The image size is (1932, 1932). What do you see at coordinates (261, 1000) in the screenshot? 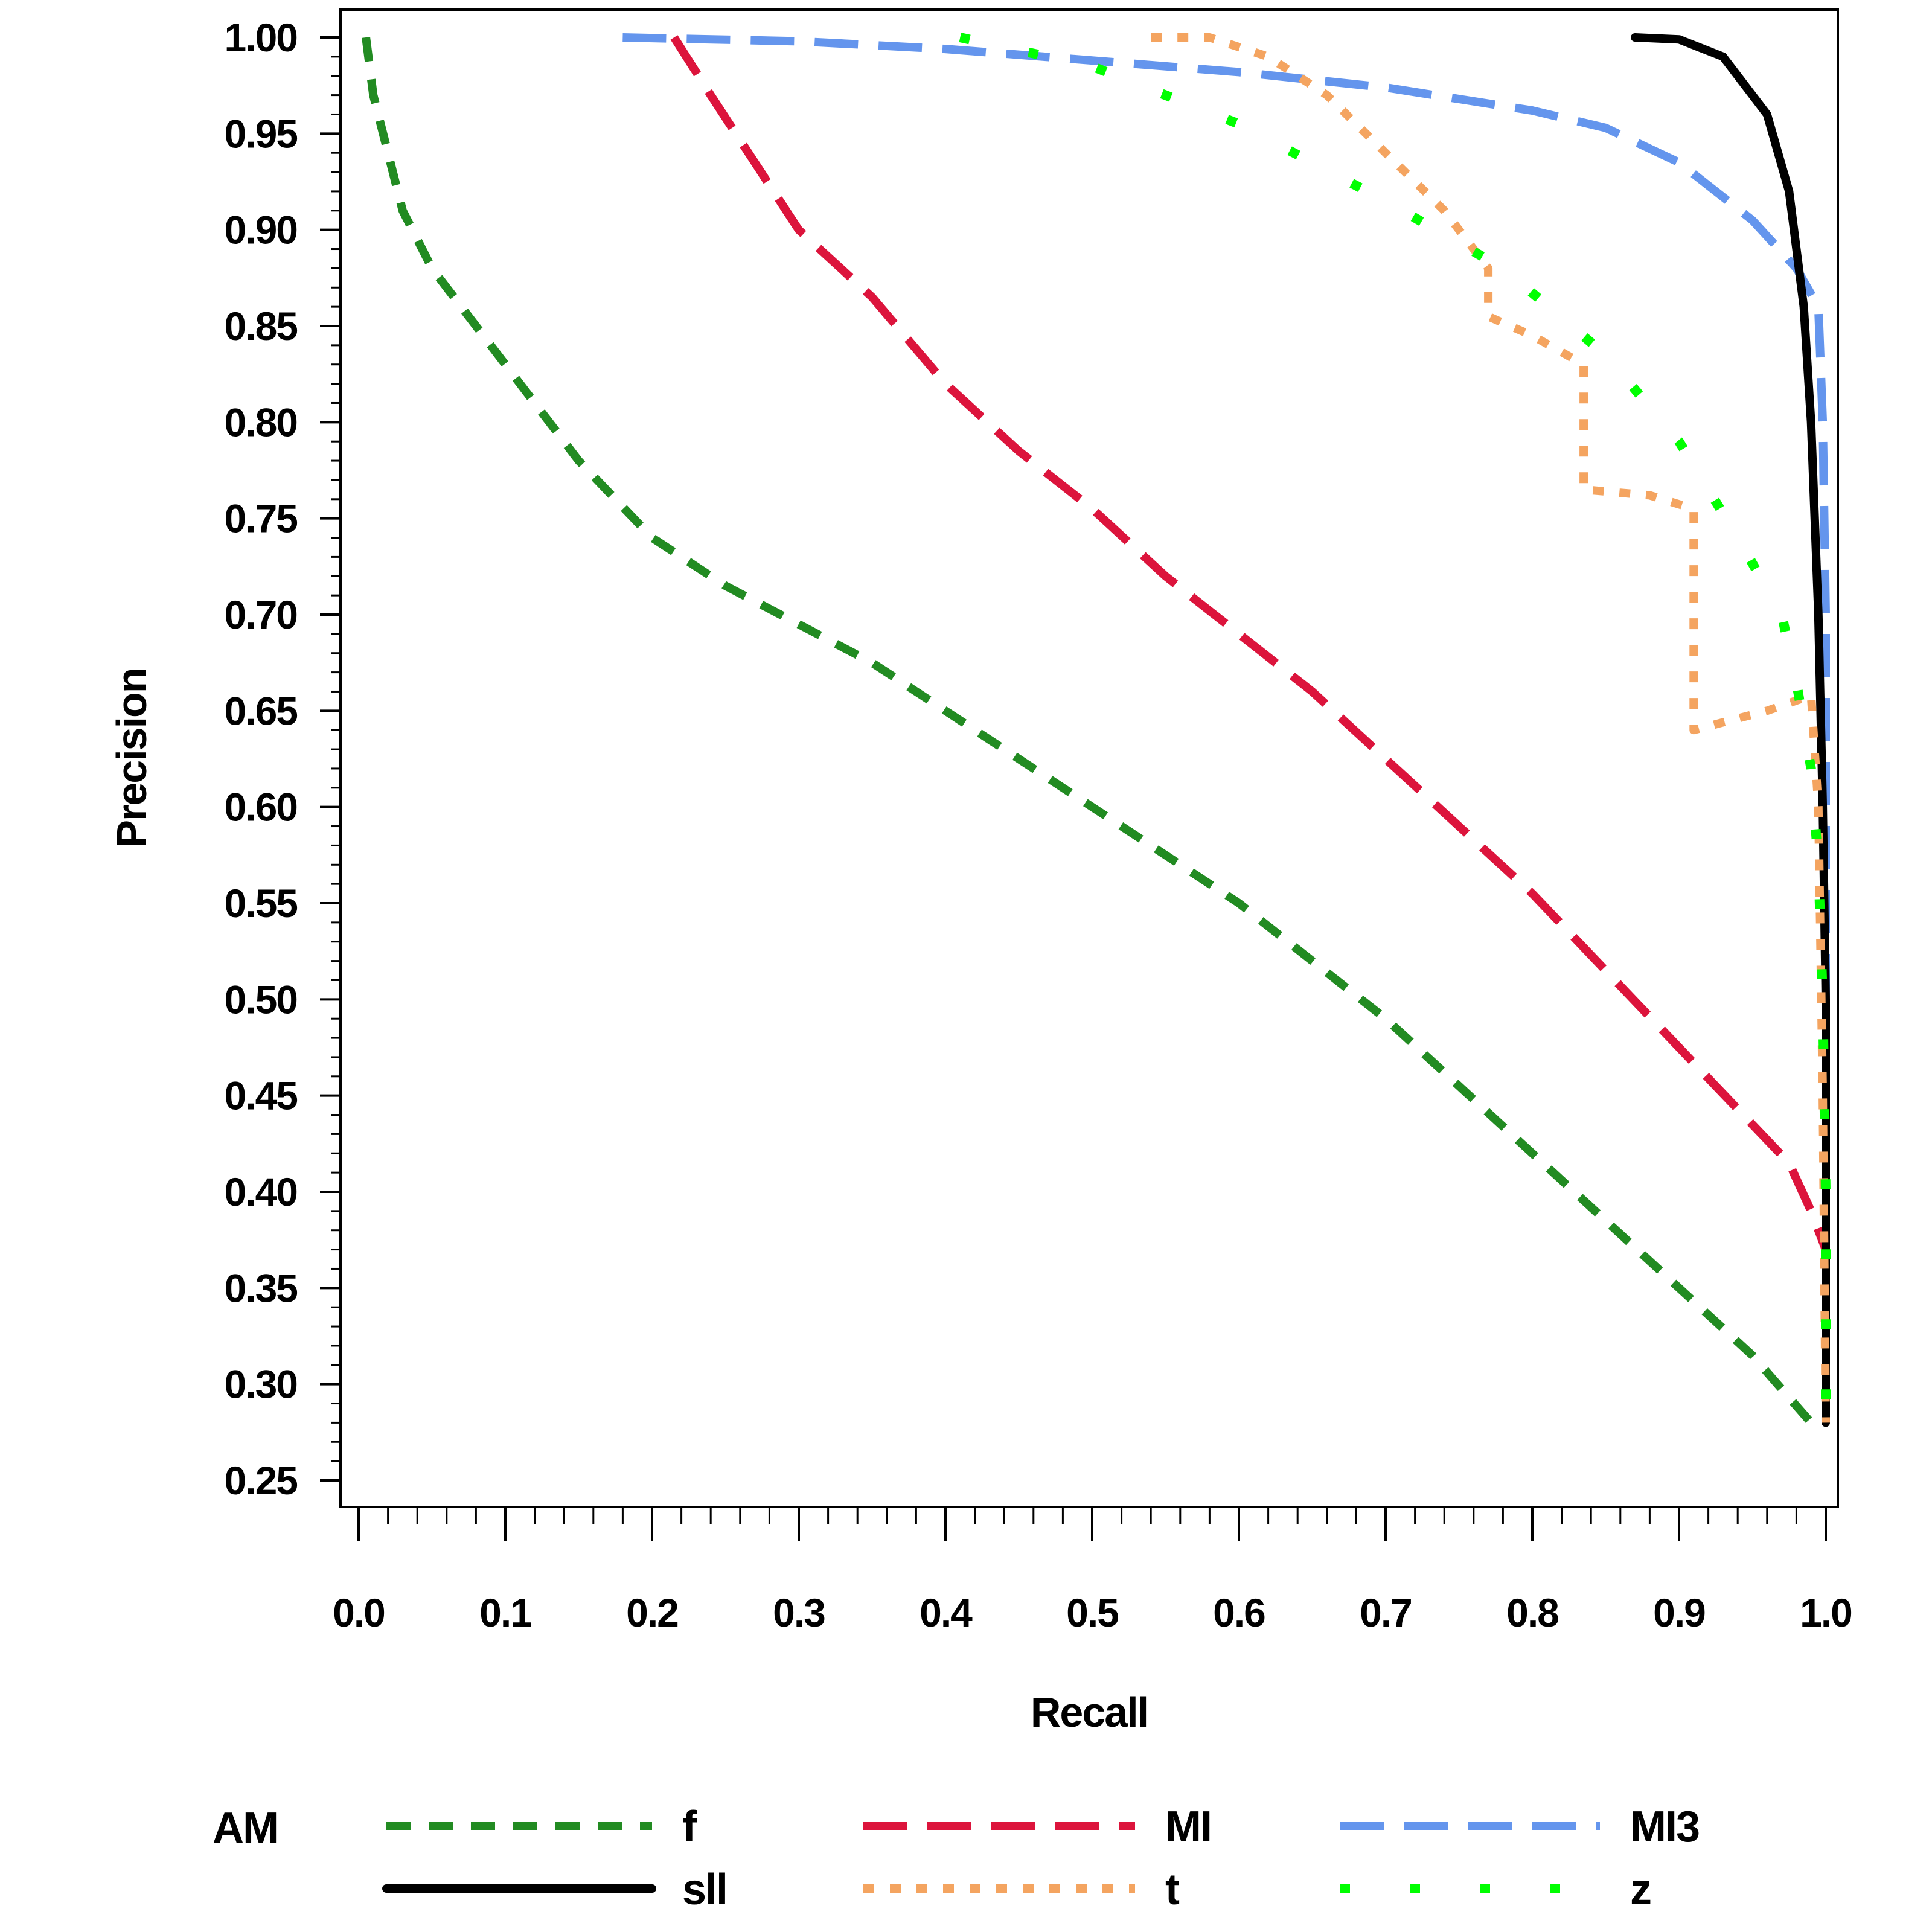
I see `y-tick-label: 0.50` at bounding box center [261, 1000].